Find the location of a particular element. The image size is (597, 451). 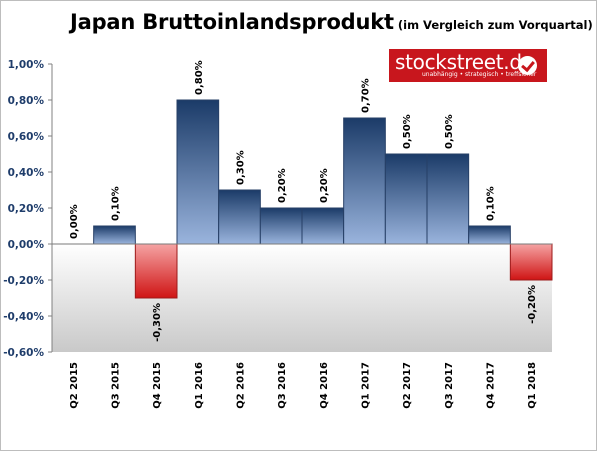

y-tick-label: -0,20% is located at coordinates (23, 281).